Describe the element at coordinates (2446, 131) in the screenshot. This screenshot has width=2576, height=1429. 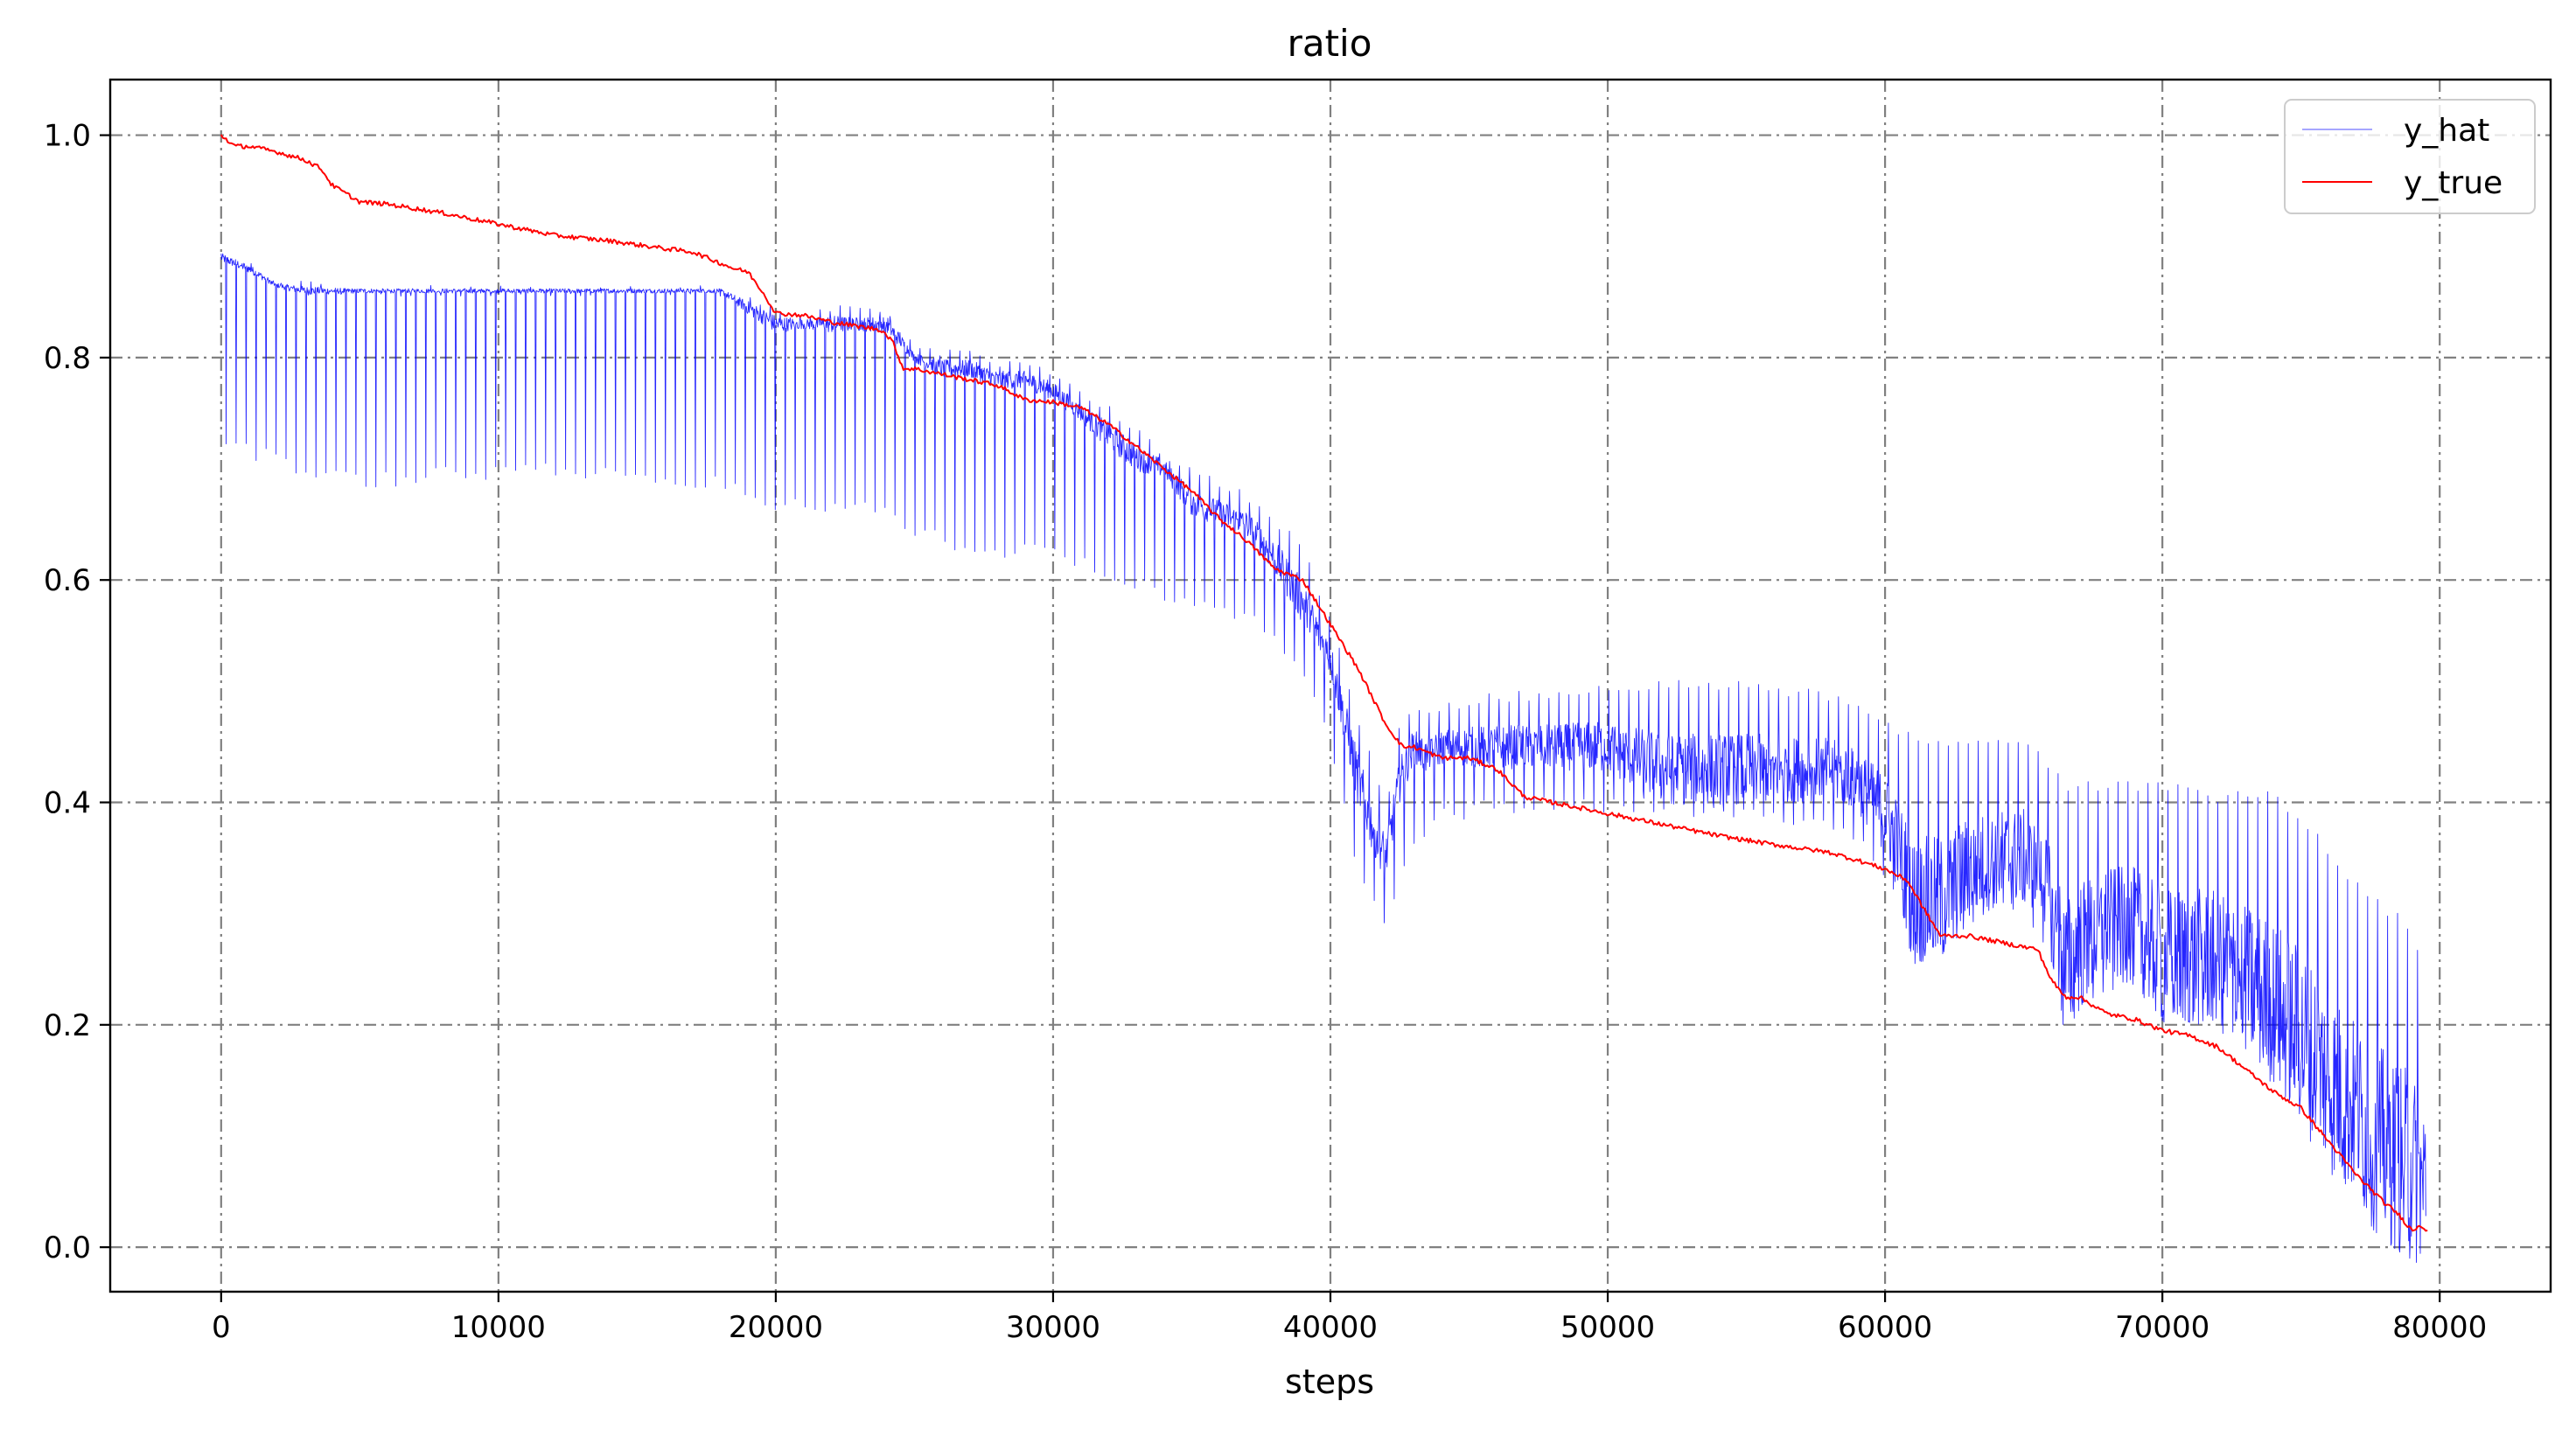
I see `legend-label-y-hat: y_hat` at that location.